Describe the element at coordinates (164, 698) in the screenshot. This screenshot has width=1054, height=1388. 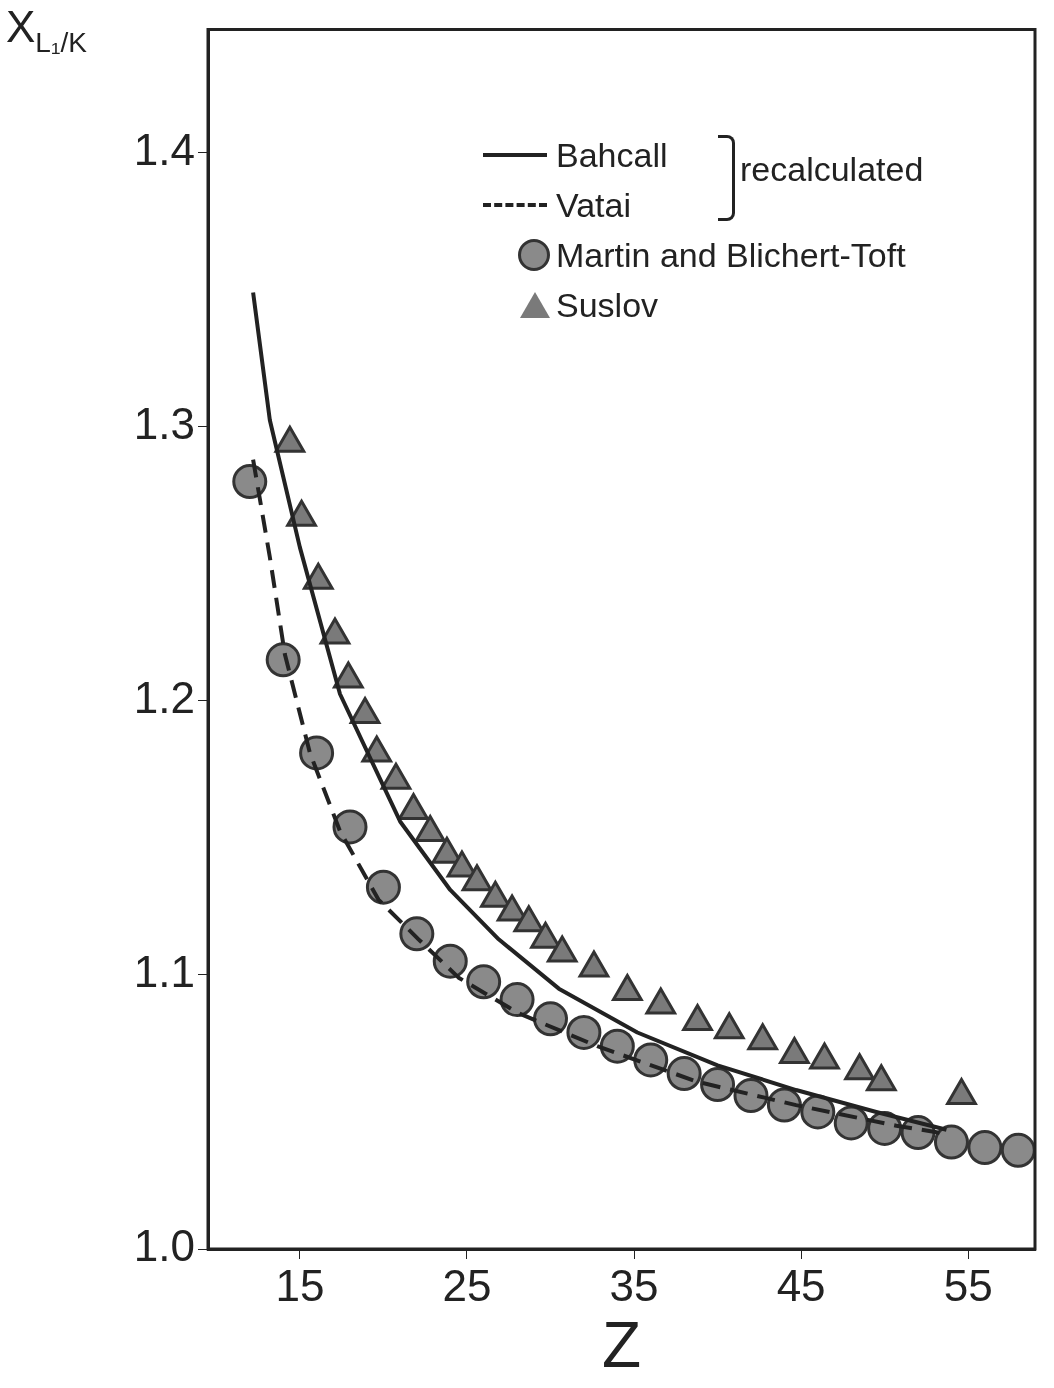
I see `y-tick-label: 1.2` at that location.